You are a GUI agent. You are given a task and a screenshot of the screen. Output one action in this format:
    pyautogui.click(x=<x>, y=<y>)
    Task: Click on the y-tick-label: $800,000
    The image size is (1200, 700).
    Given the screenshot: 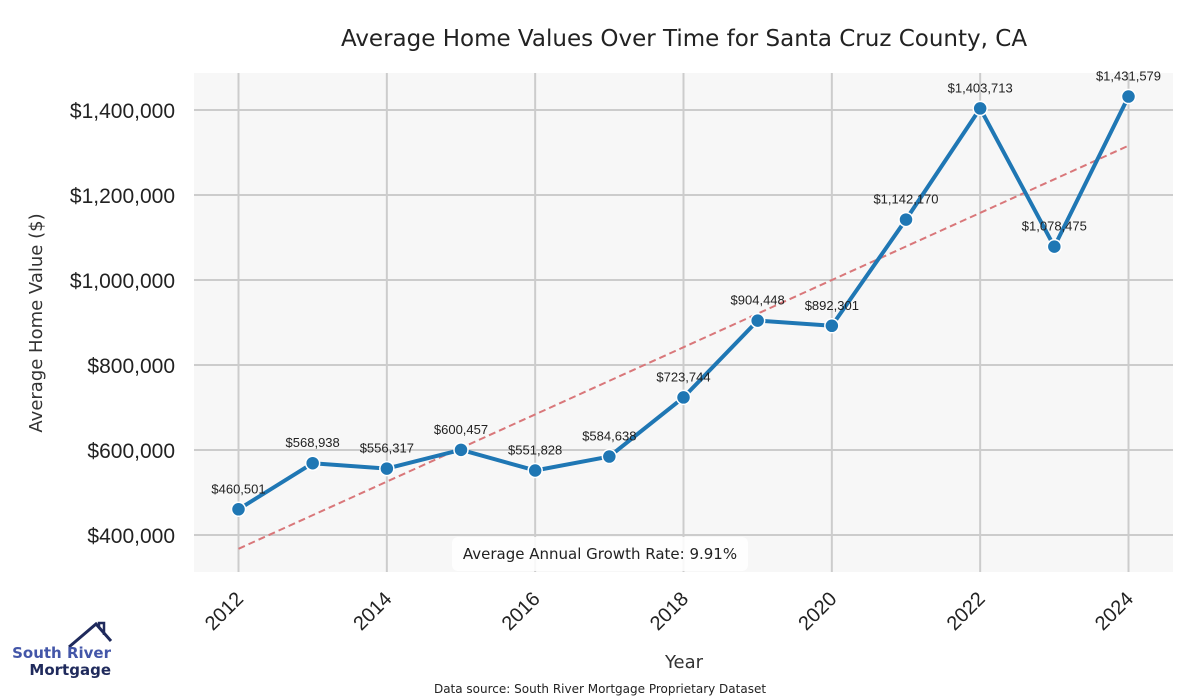 What is the action you would take?
    pyautogui.click(x=131, y=366)
    